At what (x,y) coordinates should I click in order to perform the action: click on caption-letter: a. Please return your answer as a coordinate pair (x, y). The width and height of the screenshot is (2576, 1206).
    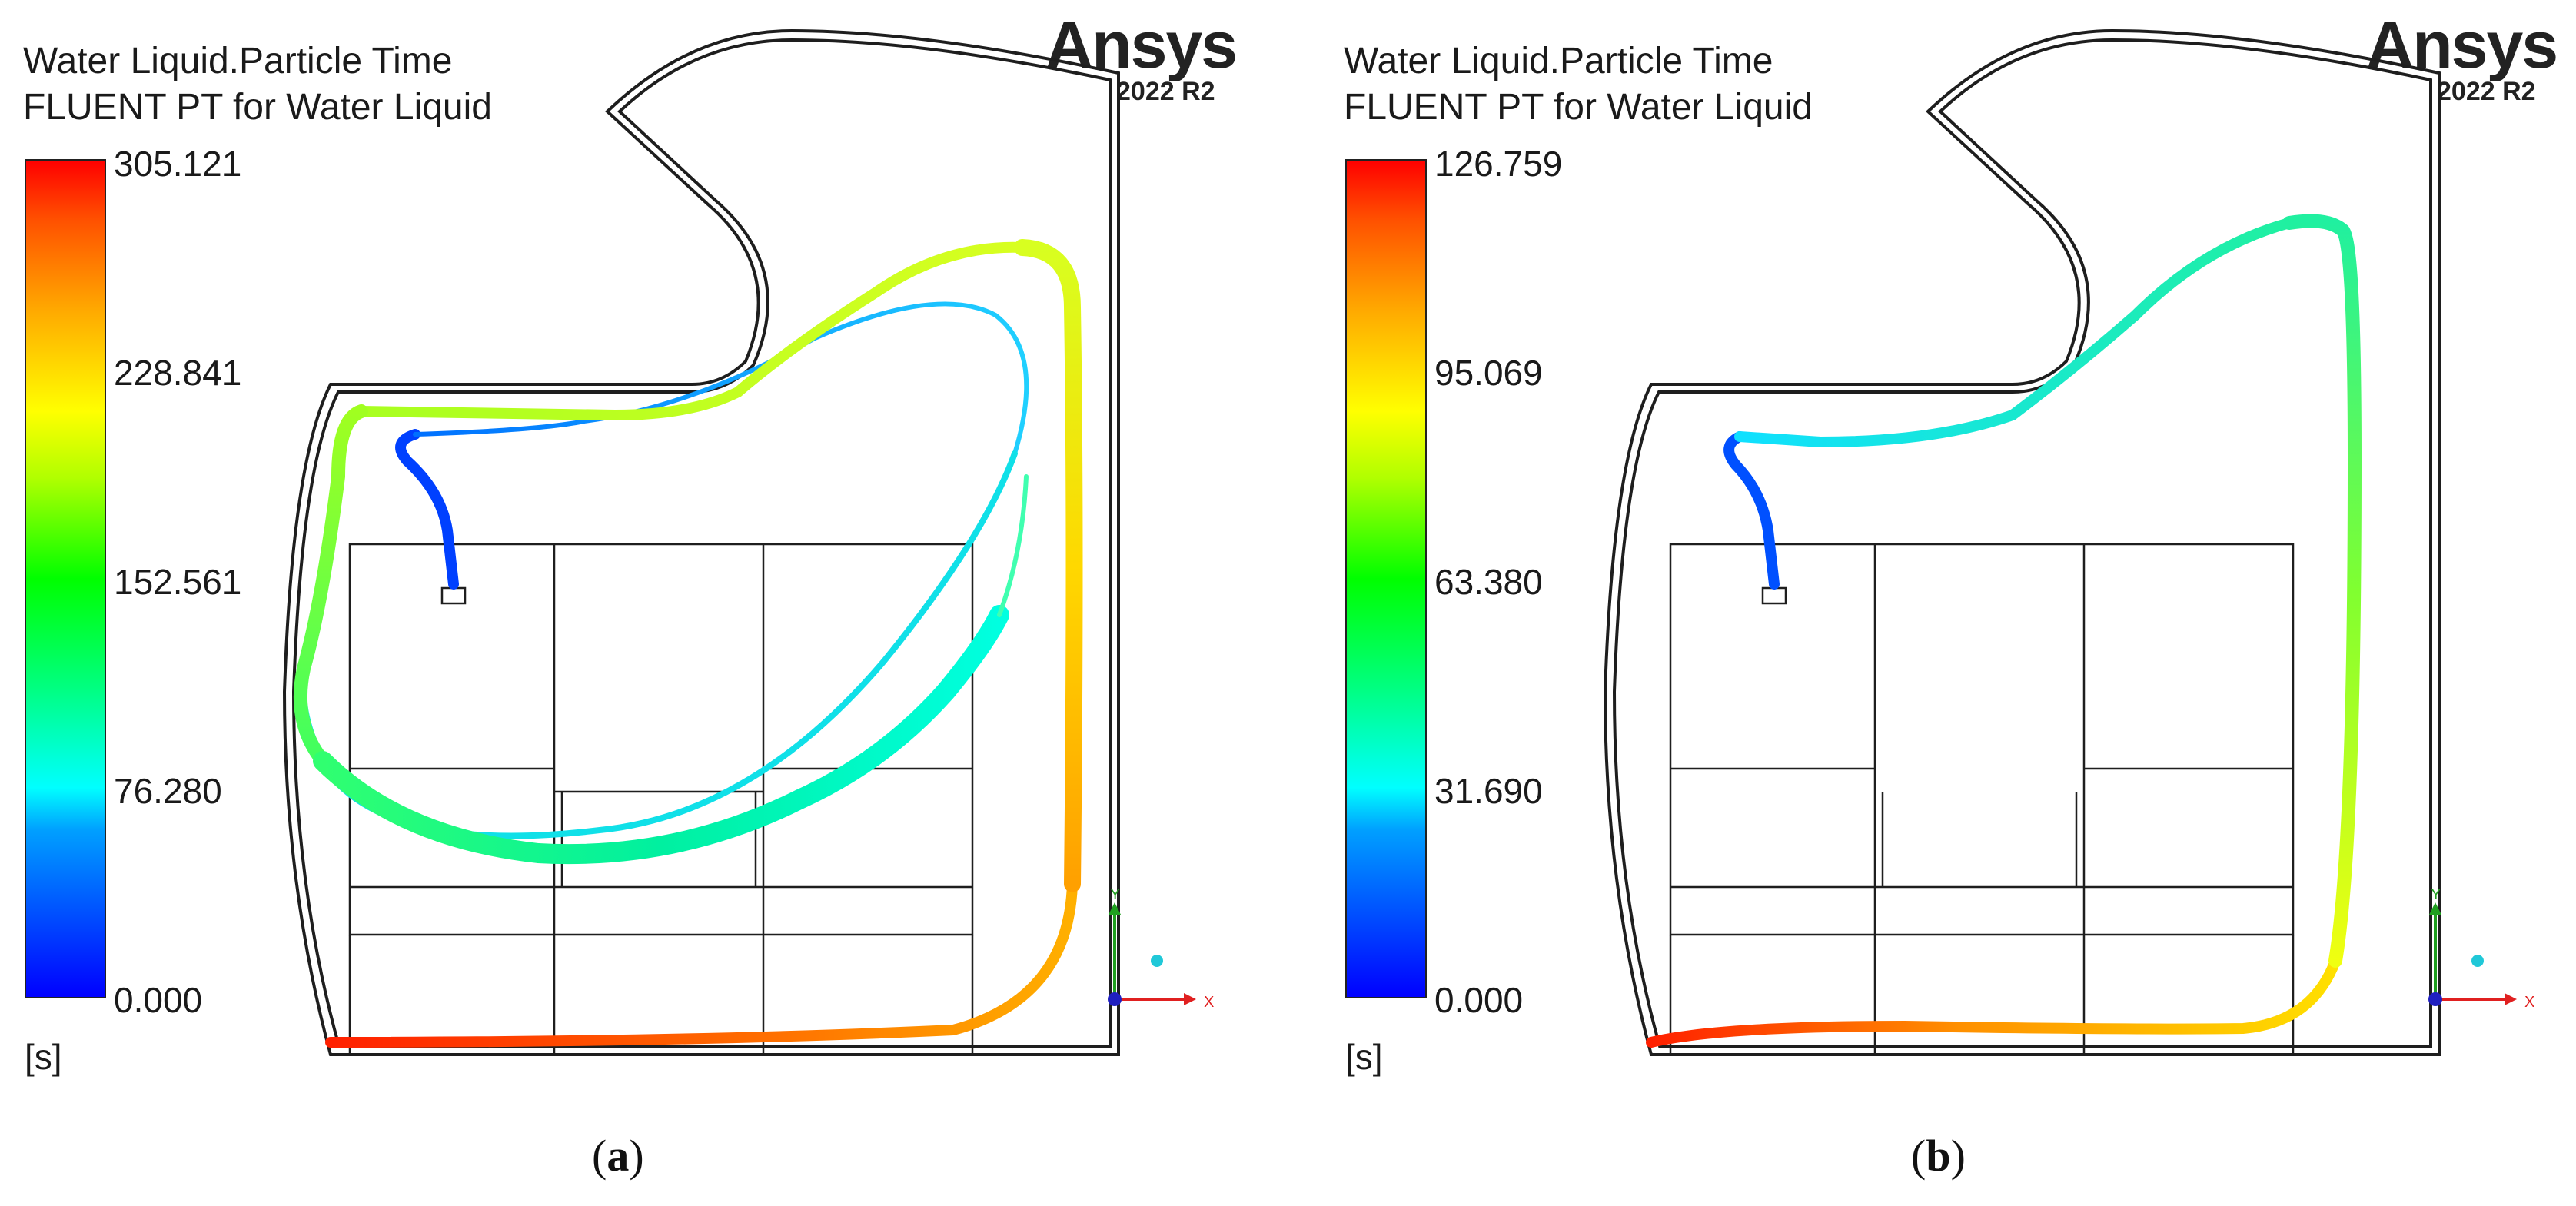
    Looking at the image, I should click on (618, 1156).